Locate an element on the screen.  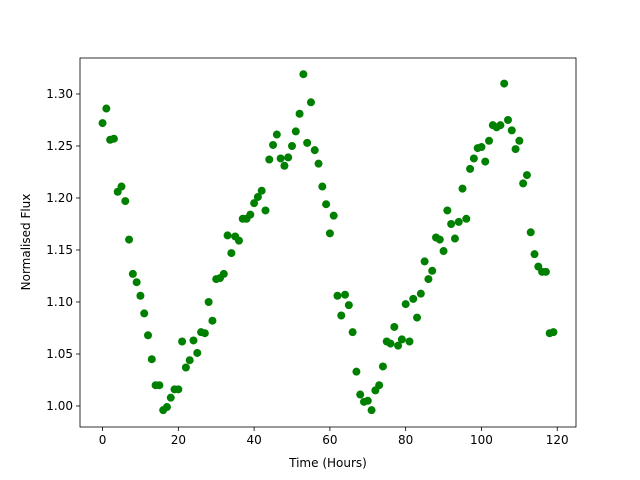
y-axis-label: Normalised Flux is located at coordinates (26, 242).